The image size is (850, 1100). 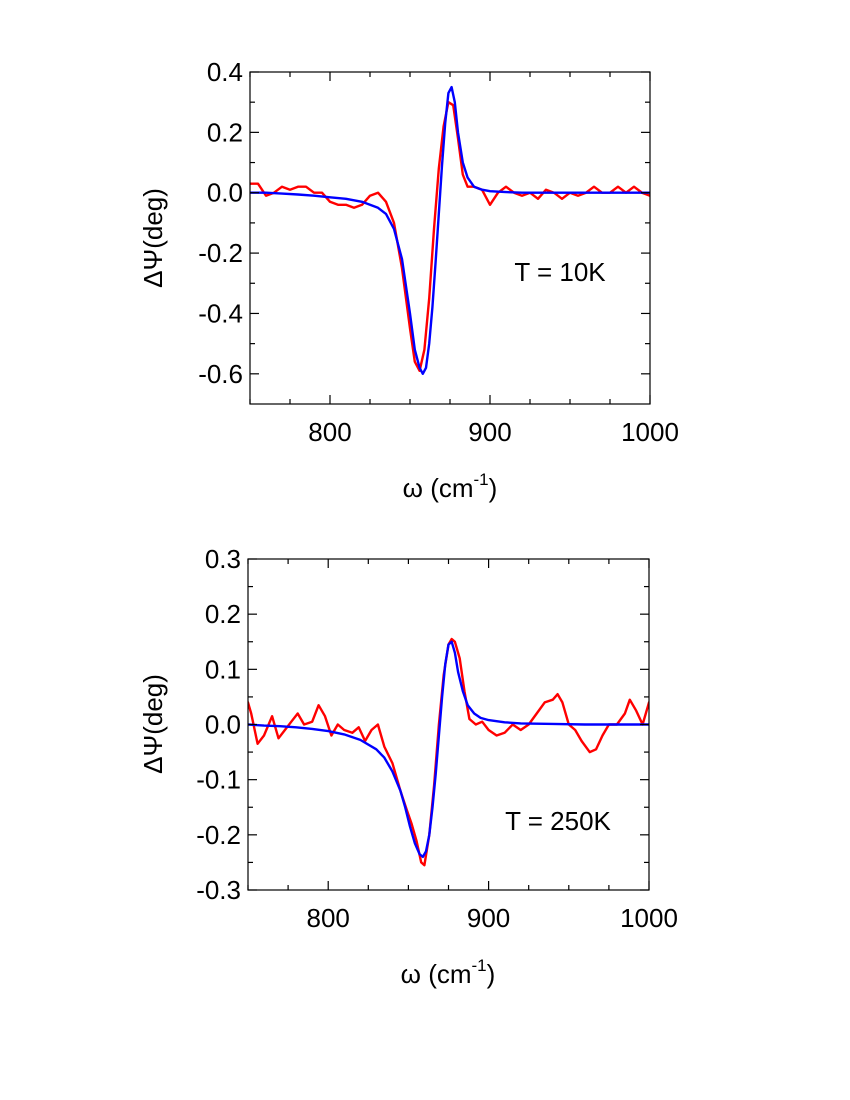 What do you see at coordinates (153, 724) in the screenshot?
I see `panel-250k-ylabel: ΔΨ(deg)` at bounding box center [153, 724].